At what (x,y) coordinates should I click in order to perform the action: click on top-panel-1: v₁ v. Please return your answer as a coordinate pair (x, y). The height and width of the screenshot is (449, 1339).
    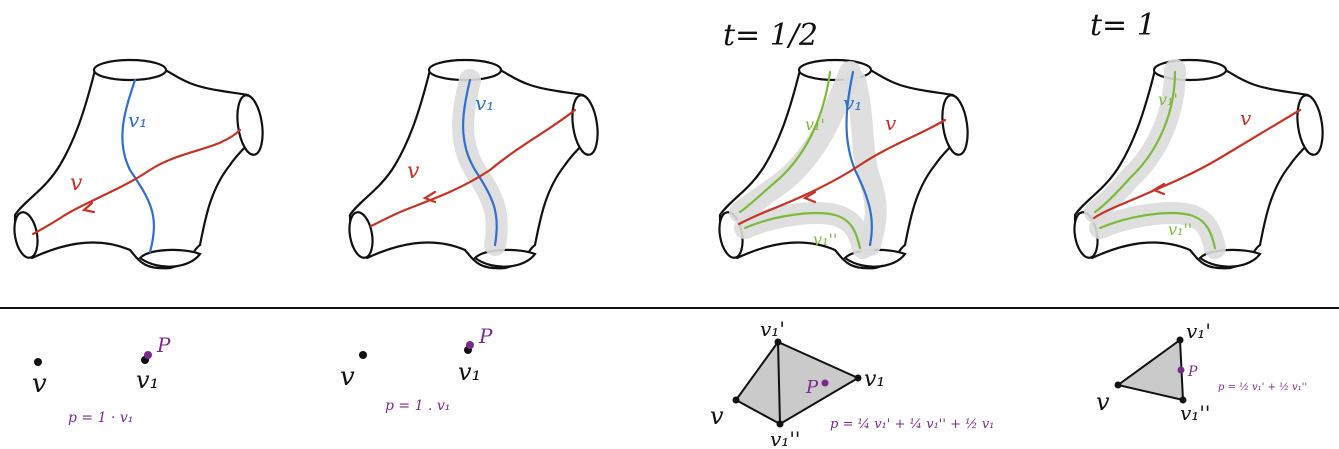
    Looking at the image, I should click on (139, 164).